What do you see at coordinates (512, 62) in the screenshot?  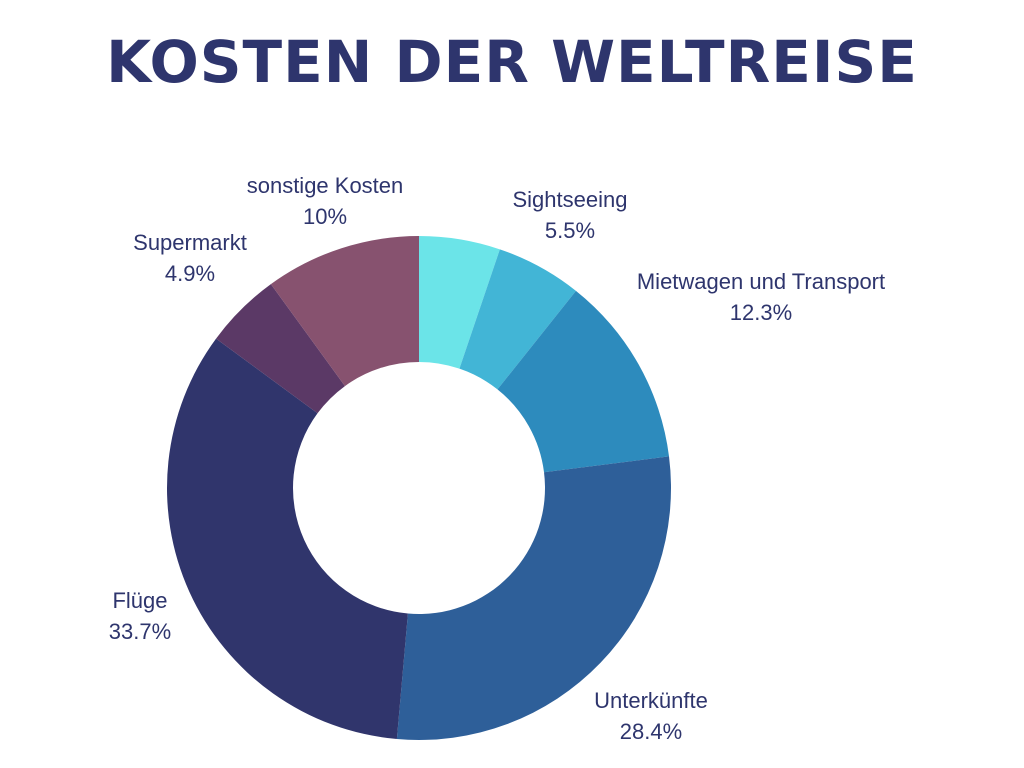 I see `chart-title: KOSTEN DER WELTREISE` at bounding box center [512, 62].